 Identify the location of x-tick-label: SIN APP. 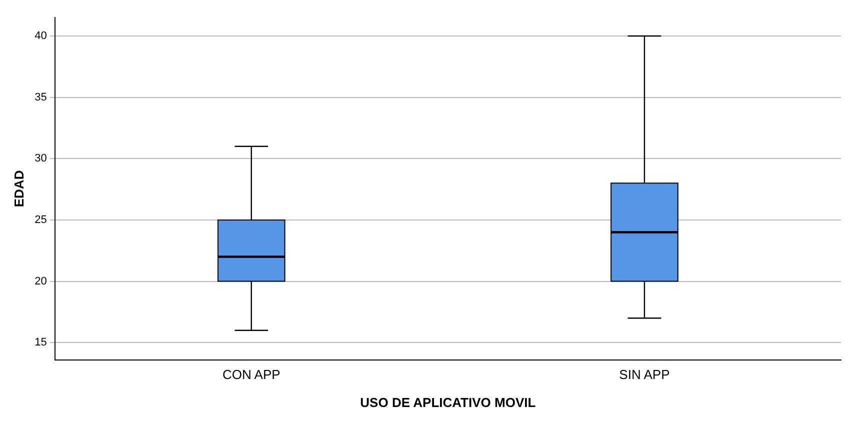
(644, 374).